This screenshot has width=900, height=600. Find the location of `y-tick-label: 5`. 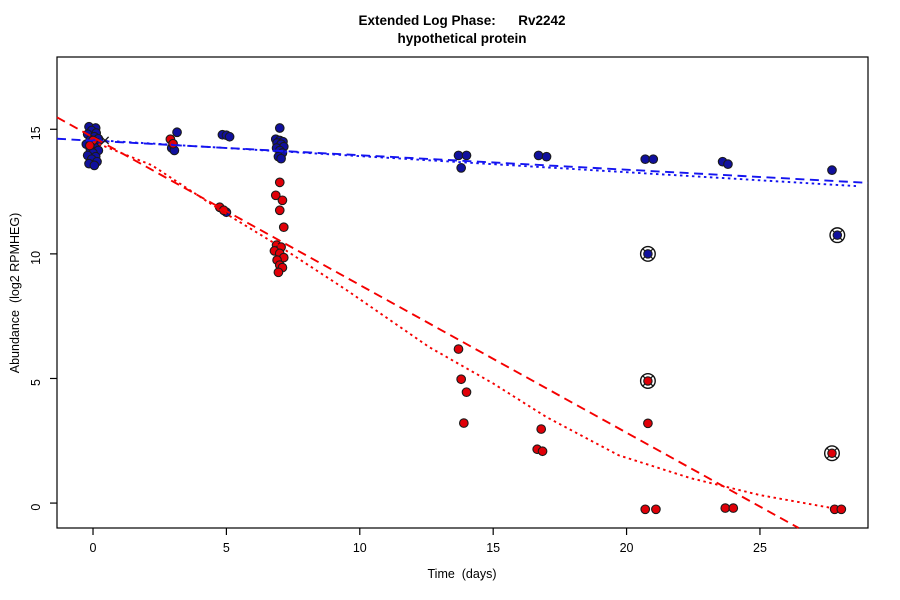

y-tick-label: 5 is located at coordinates (36, 382).